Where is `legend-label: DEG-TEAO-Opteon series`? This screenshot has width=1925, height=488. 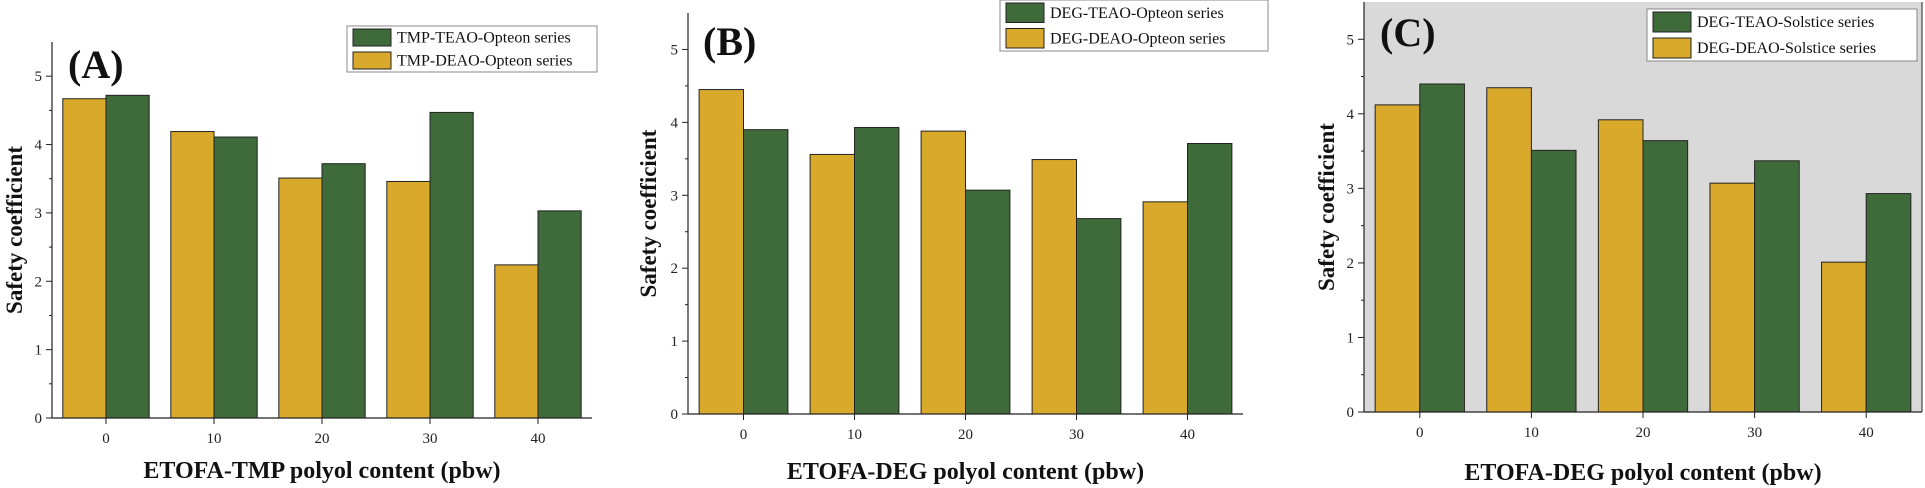 legend-label: DEG-TEAO-Opteon series is located at coordinates (1137, 13).